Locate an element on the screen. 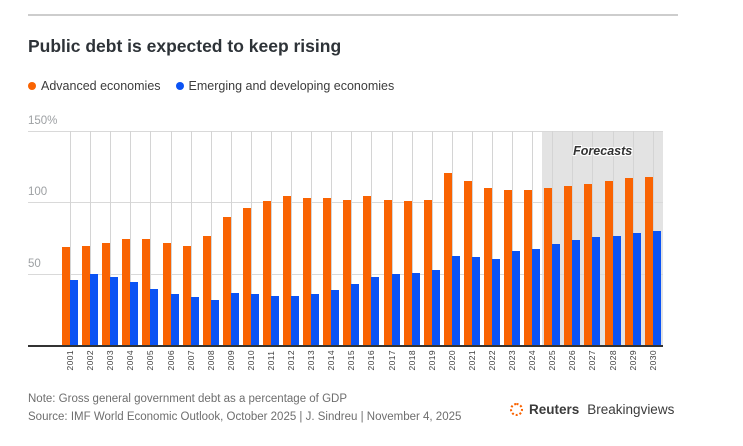  bar-2003 is located at coordinates (114, 311).